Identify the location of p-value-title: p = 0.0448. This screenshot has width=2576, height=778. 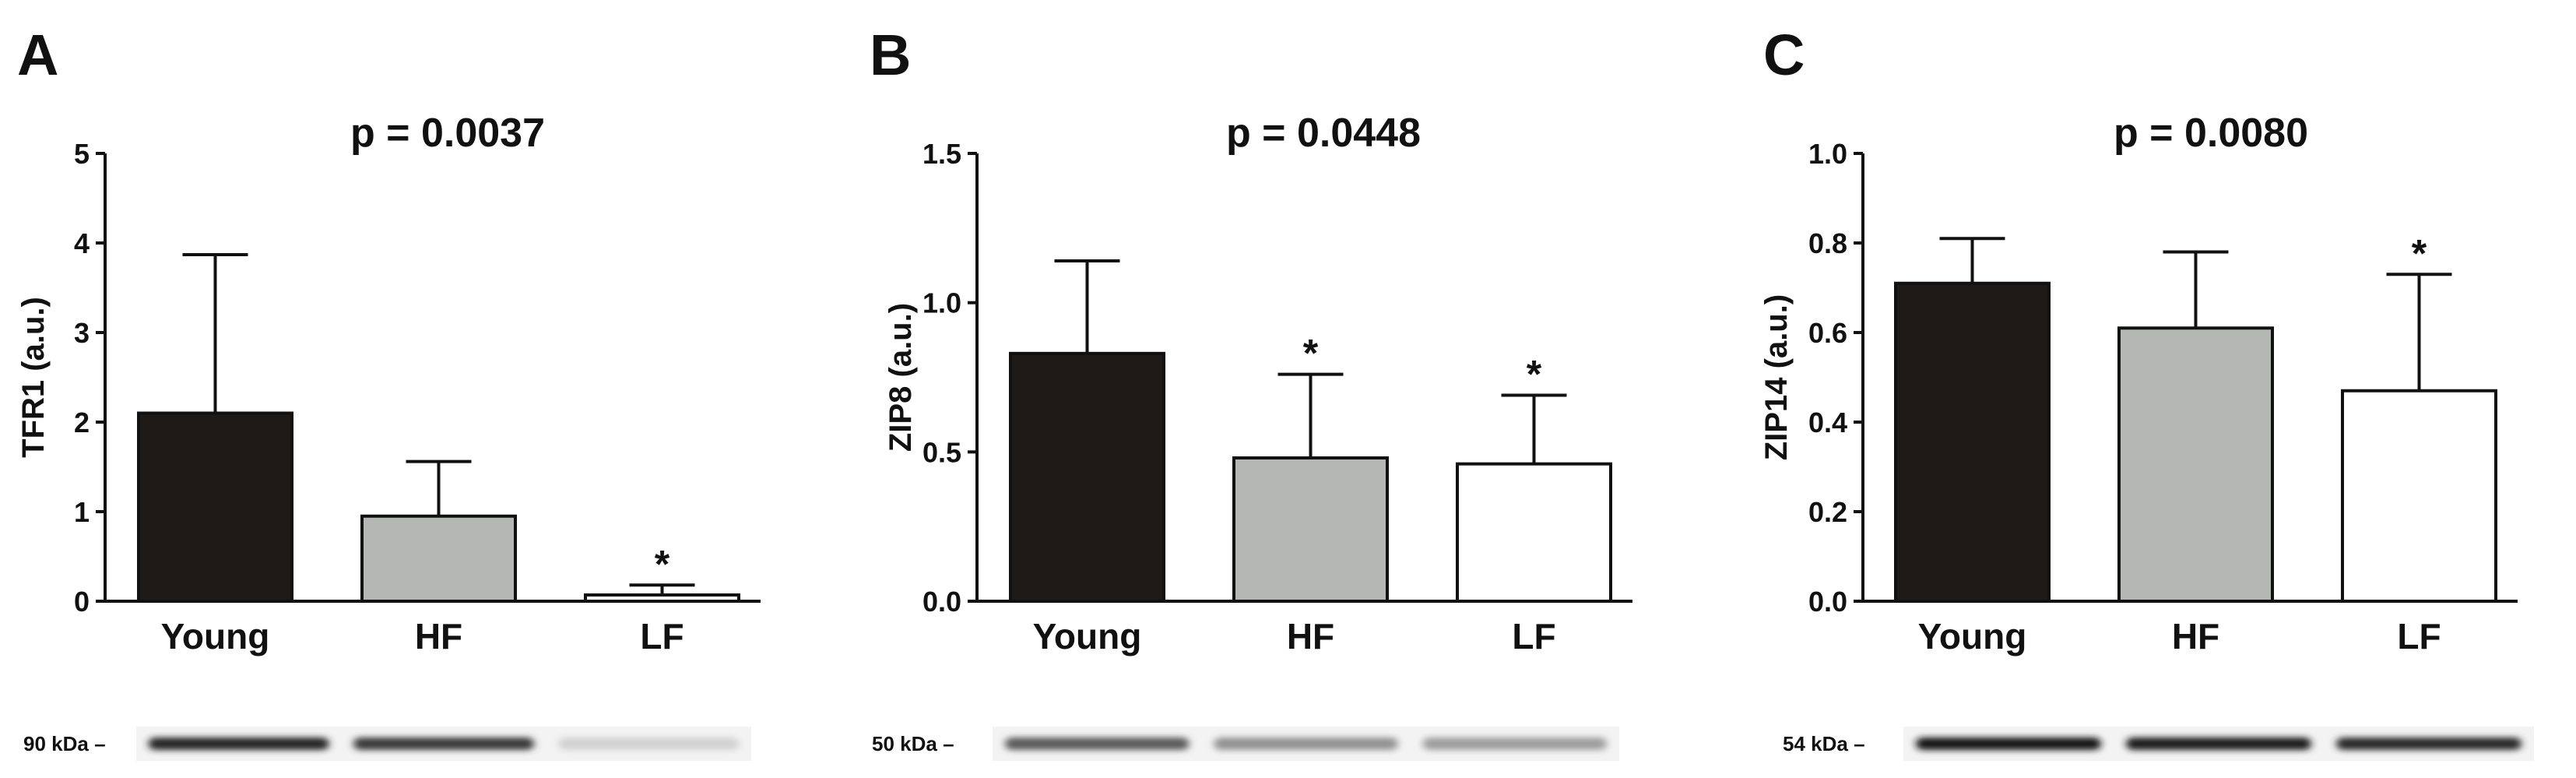
(1323, 133).